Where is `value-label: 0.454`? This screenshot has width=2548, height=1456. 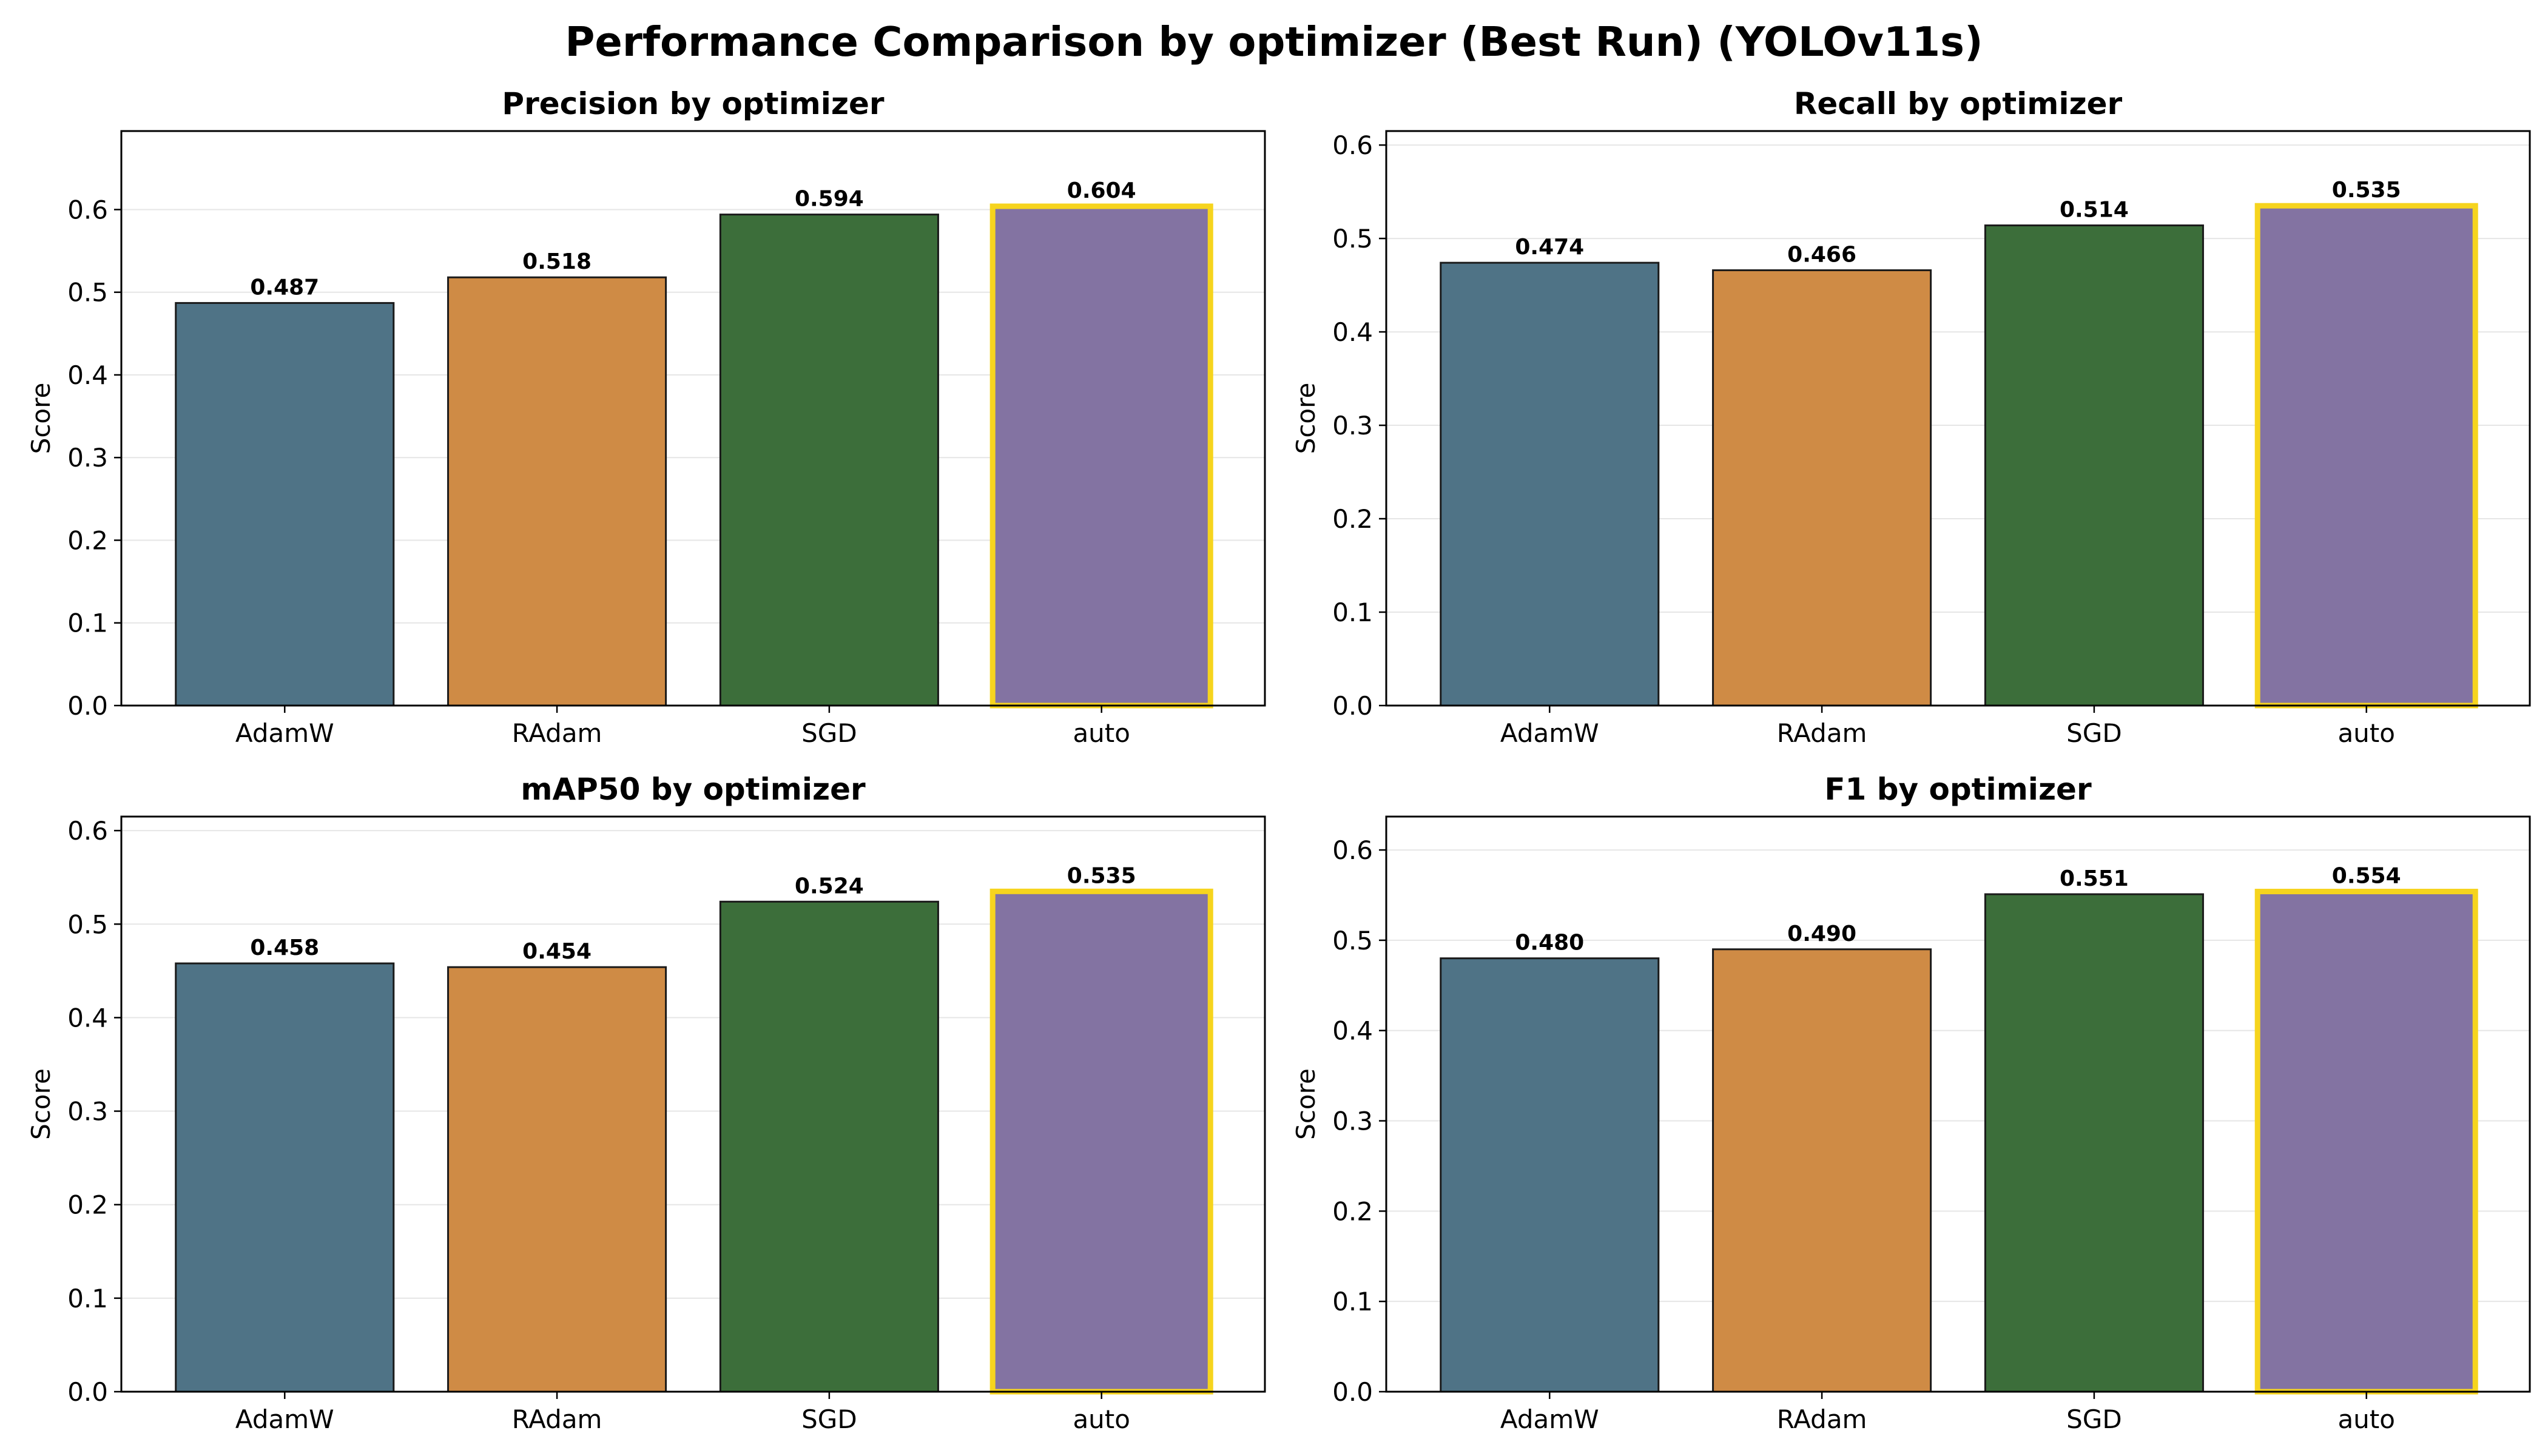 value-label: 0.454 is located at coordinates (557, 951).